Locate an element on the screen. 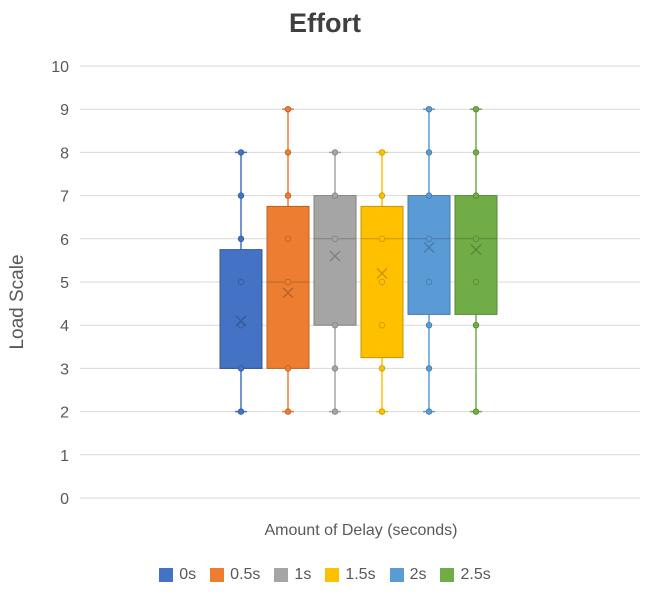 Image resolution: width=650 pixels, height=610 pixels. legend-item: 2.5s is located at coordinates (465, 575).